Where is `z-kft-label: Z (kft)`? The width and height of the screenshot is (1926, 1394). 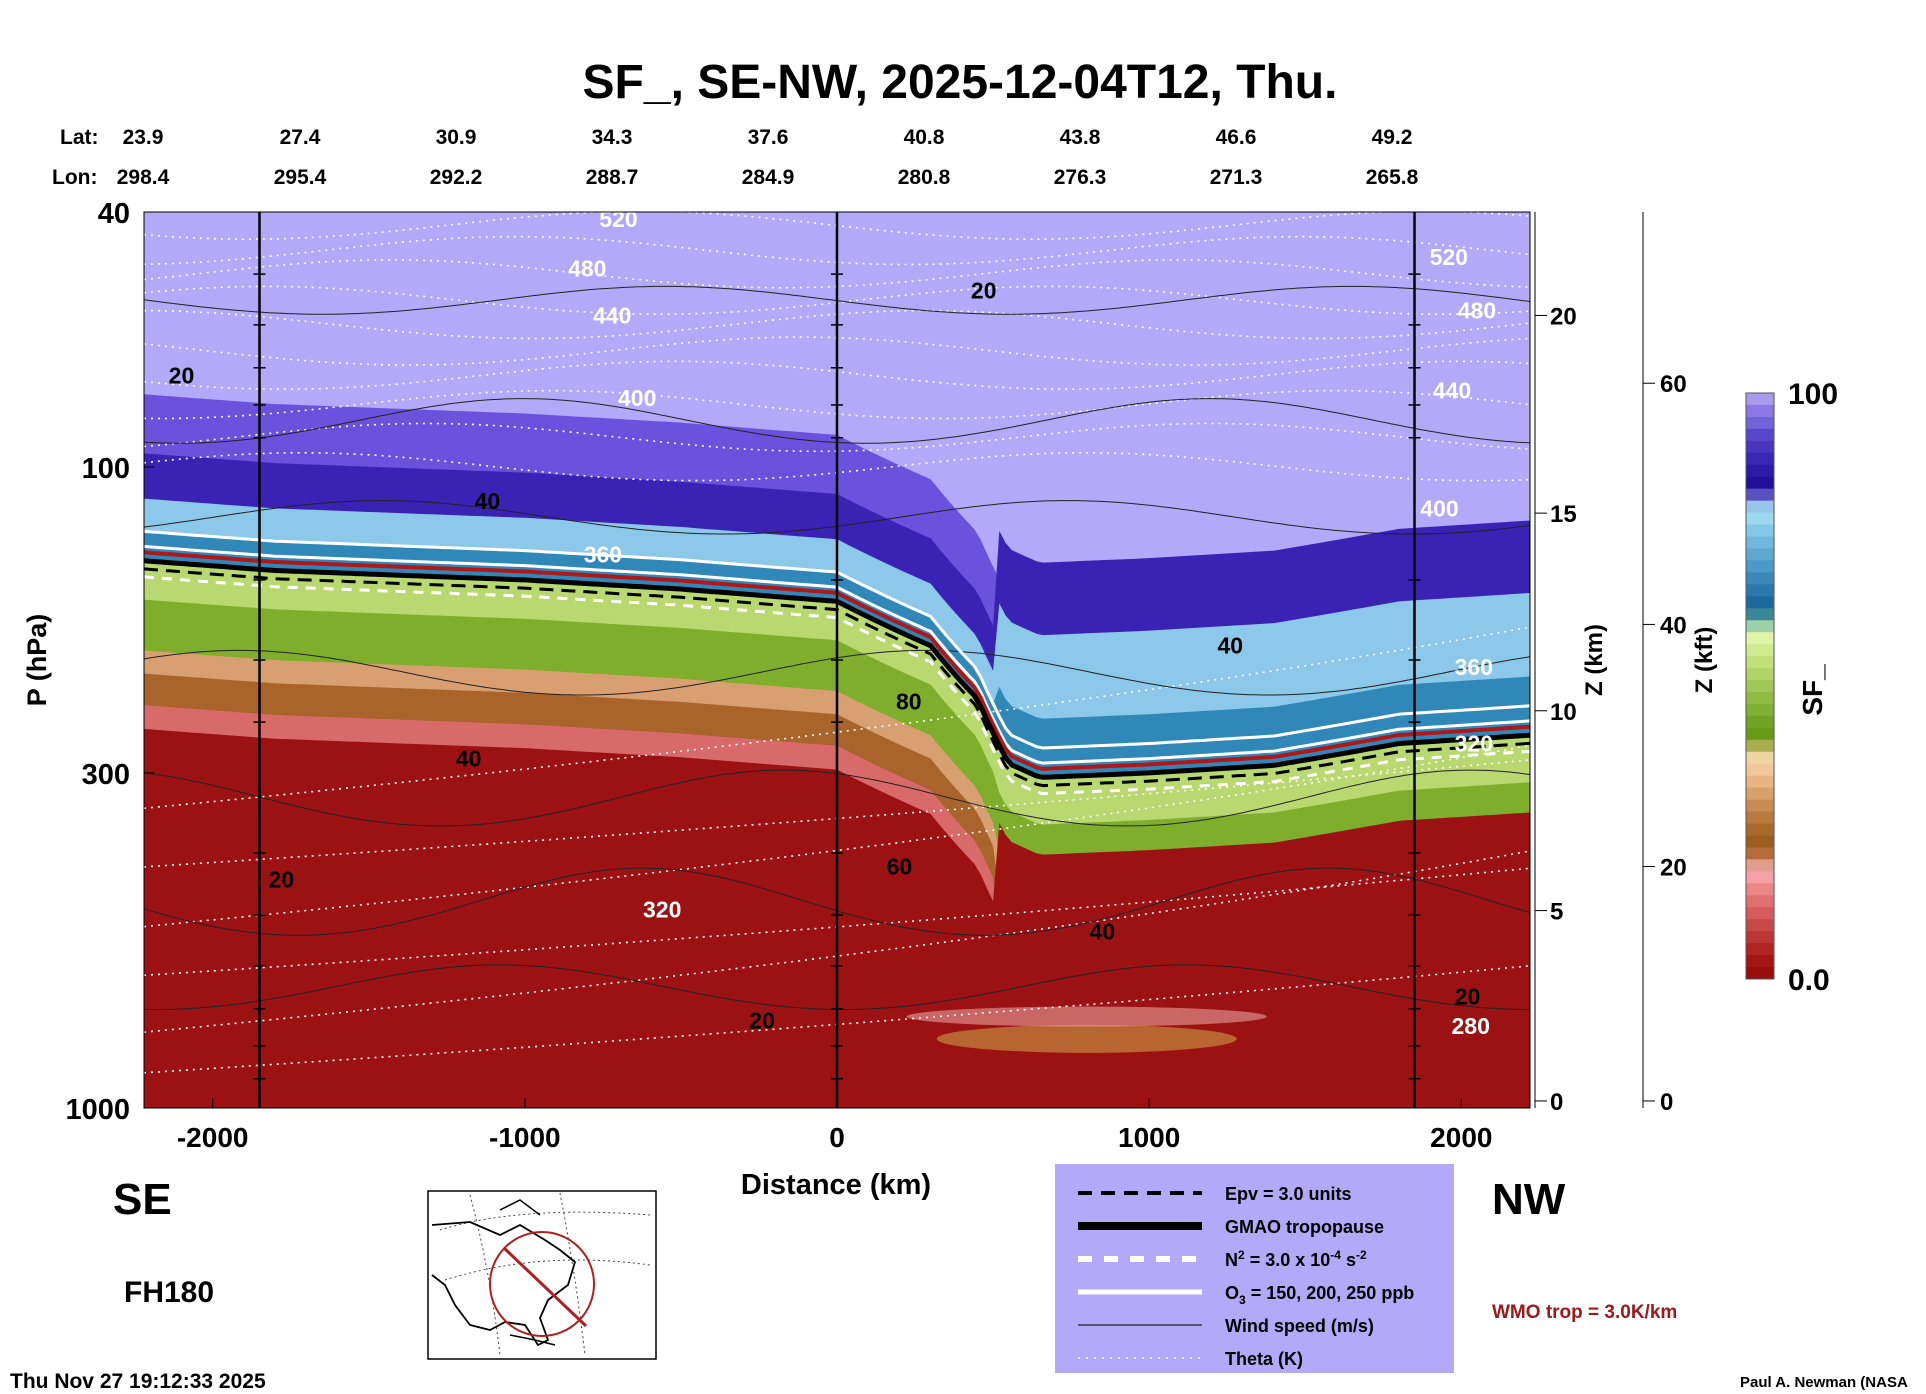 z-kft-label: Z (kft) is located at coordinates (1704, 660).